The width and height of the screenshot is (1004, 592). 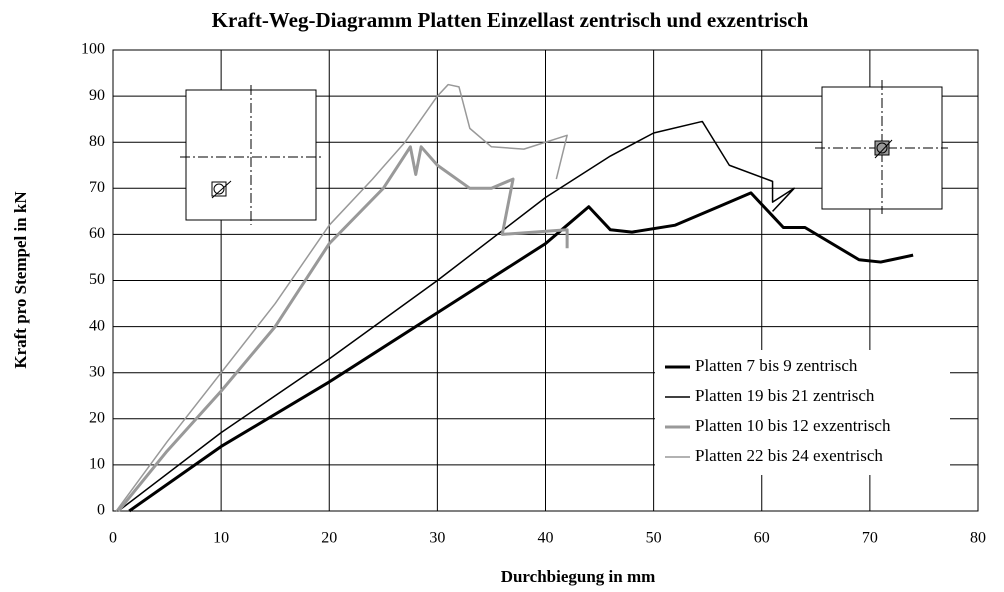 What do you see at coordinates (97, 464) in the screenshot?
I see `y-tick-label: 10` at bounding box center [97, 464].